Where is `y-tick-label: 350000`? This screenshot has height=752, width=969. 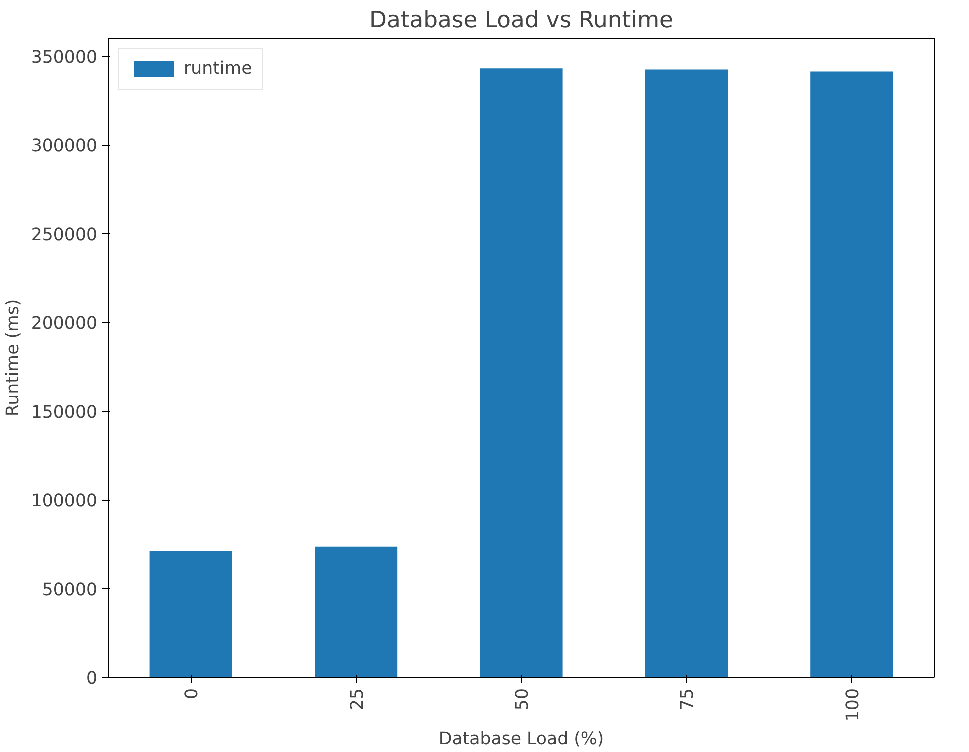
y-tick-label: 350000 is located at coordinates (64, 58).